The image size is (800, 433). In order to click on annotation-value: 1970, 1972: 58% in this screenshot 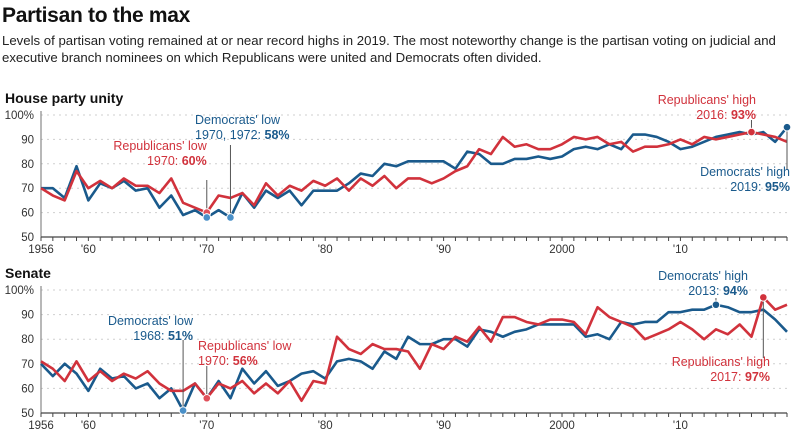, I will do `click(242, 135)`.